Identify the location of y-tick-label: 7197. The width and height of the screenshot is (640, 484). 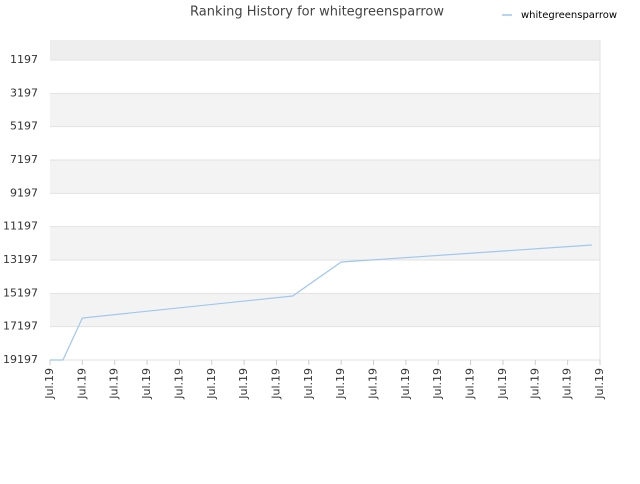
(24, 159).